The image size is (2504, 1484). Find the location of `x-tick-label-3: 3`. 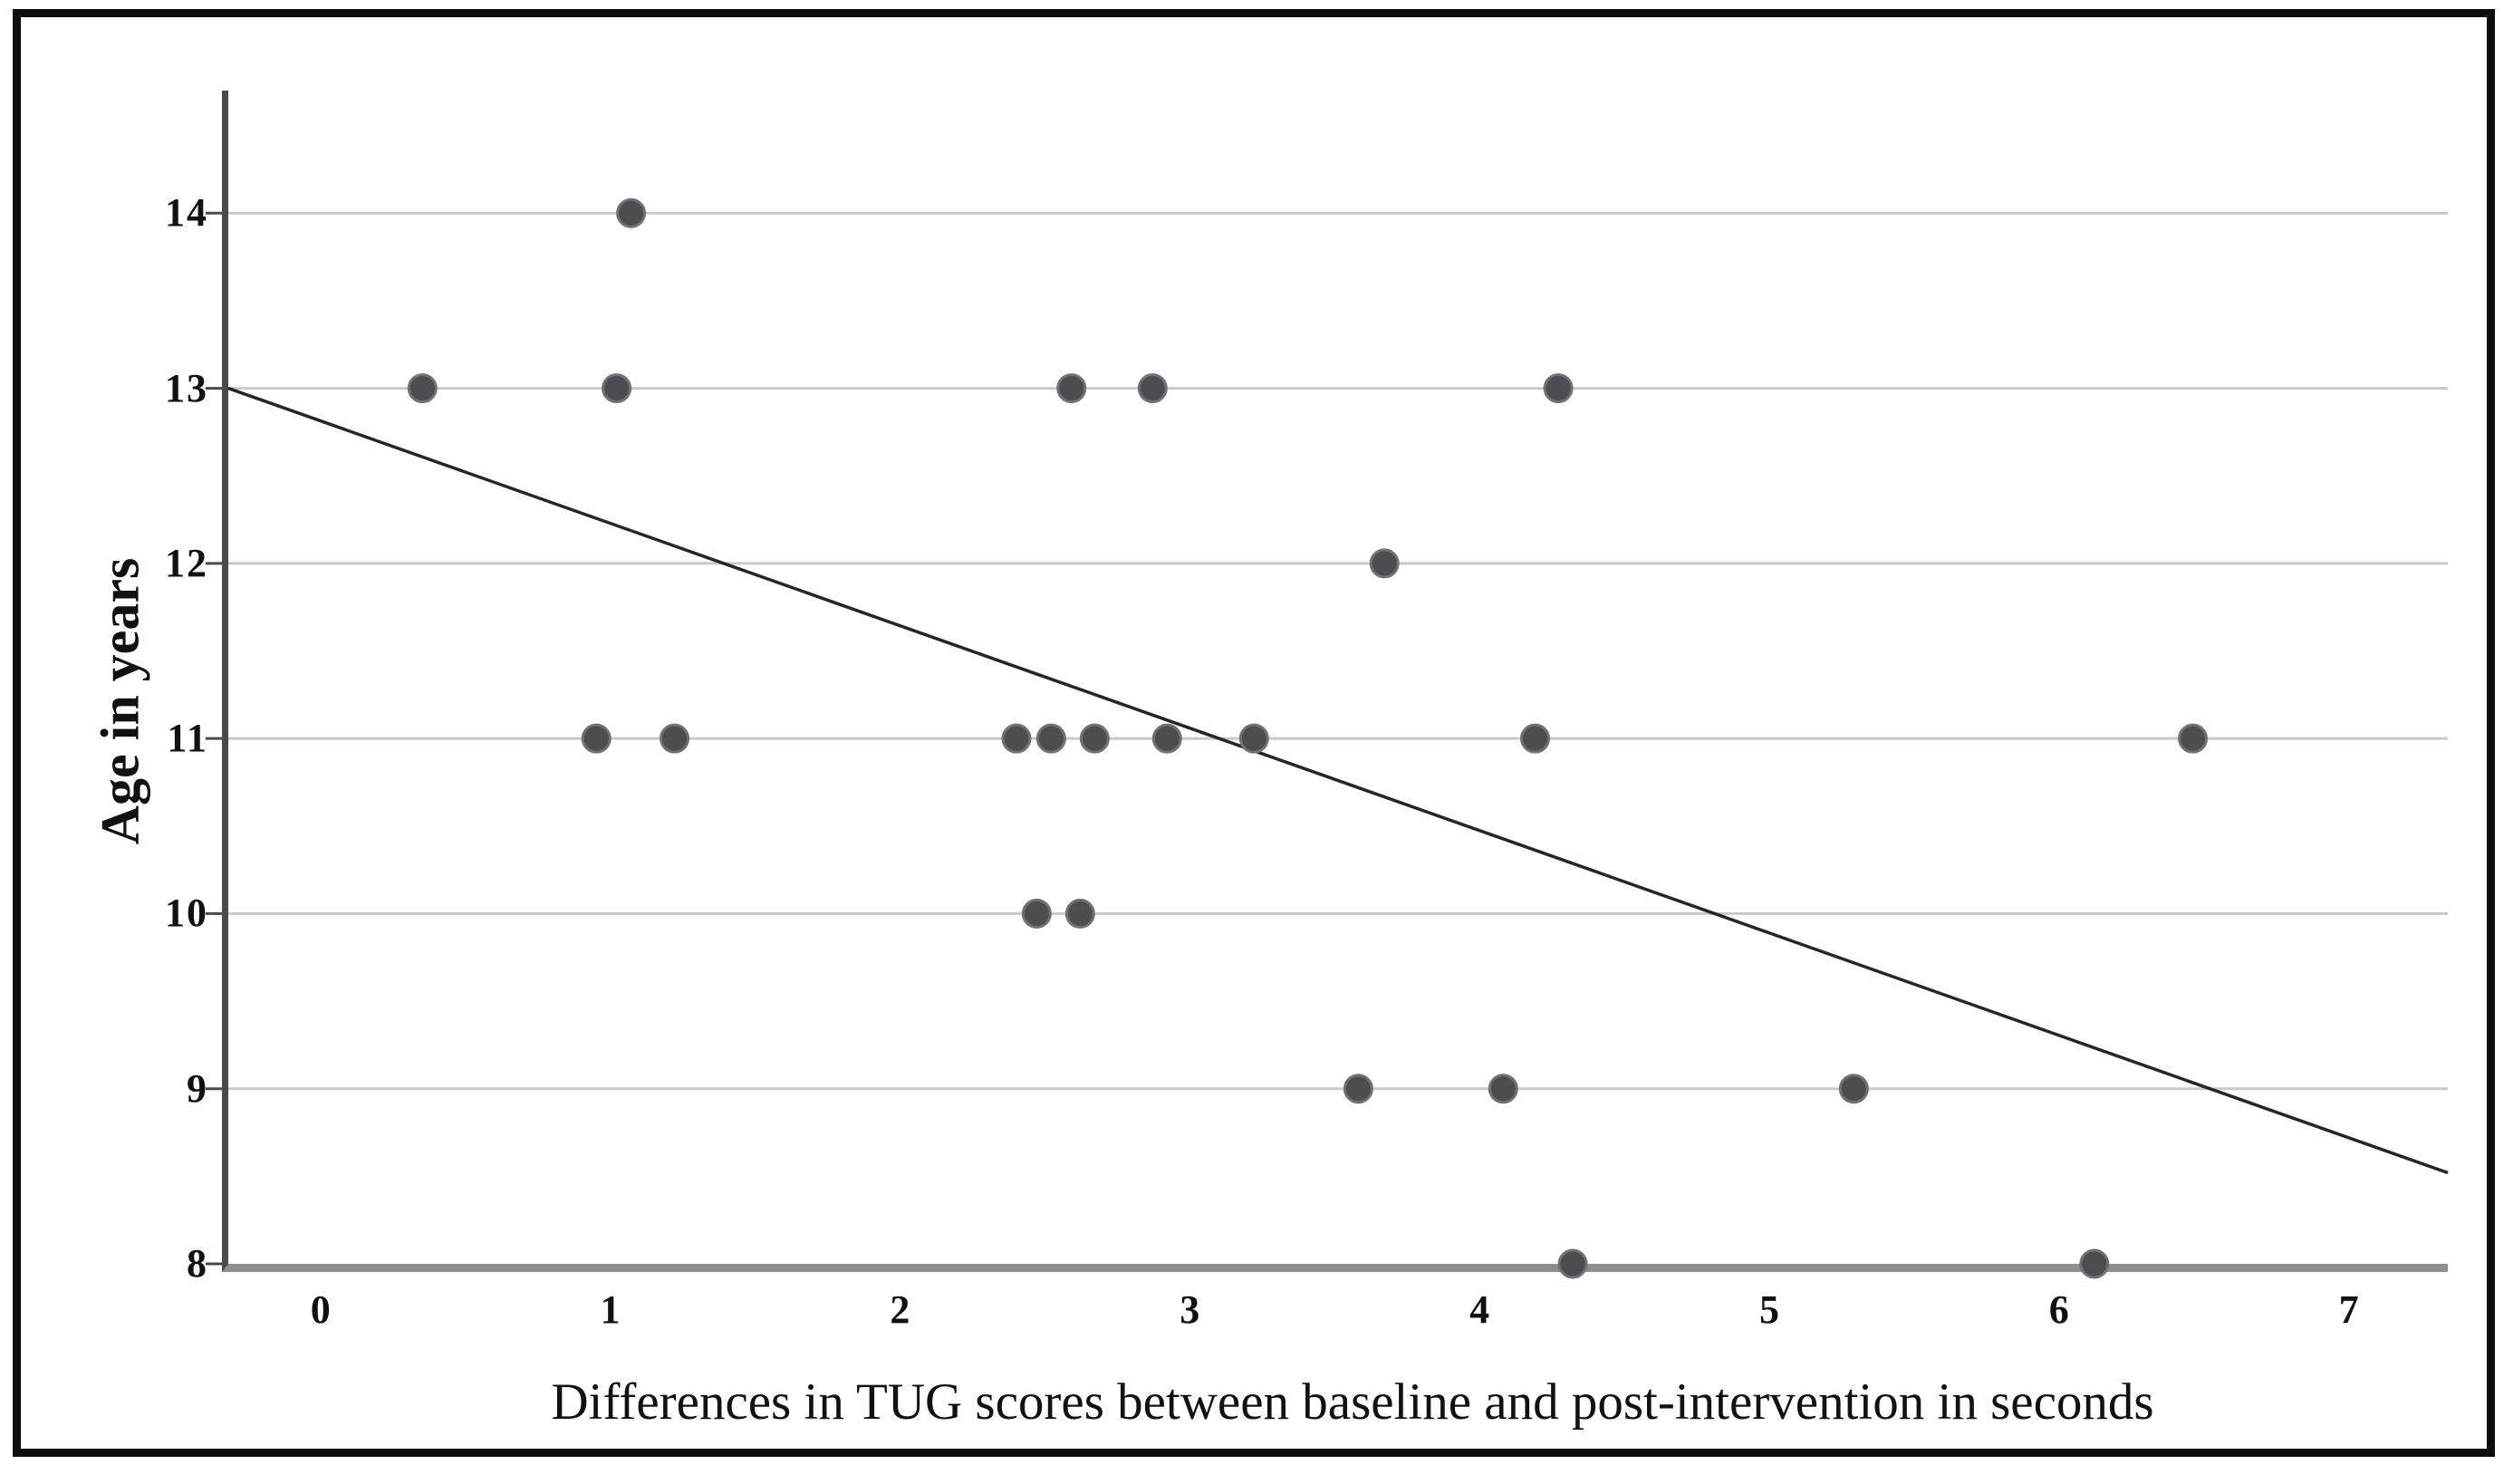

x-tick-label-3: 3 is located at coordinates (1190, 1310).